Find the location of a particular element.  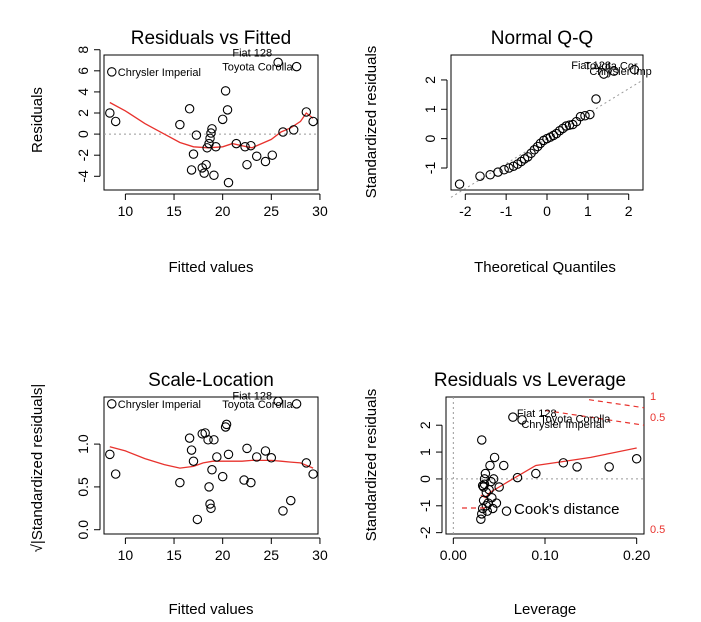

p3-ytick-label: 0.5 is located at coordinates (83, 487).